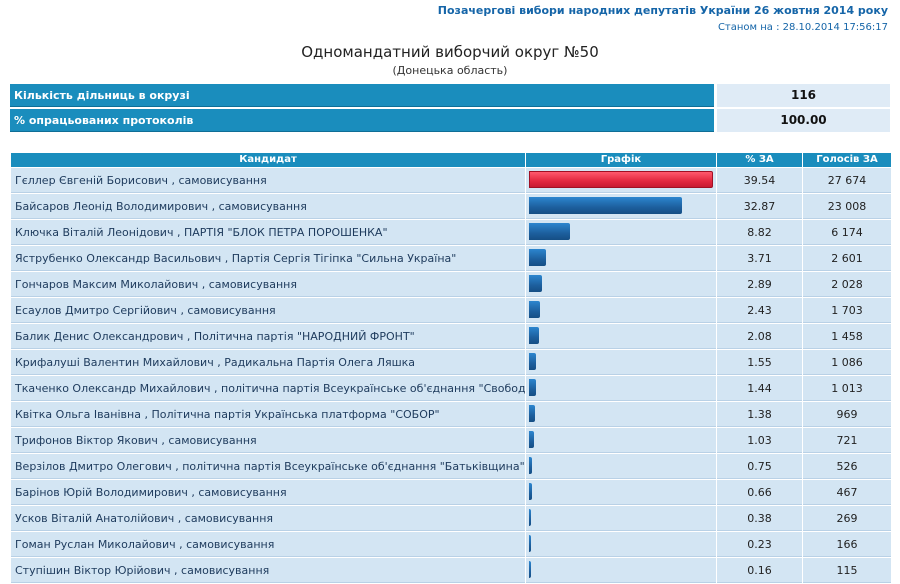 This screenshot has height=584, width=900. I want to click on district-title: Одномандатний виборчий округ №50, so click(450, 52).